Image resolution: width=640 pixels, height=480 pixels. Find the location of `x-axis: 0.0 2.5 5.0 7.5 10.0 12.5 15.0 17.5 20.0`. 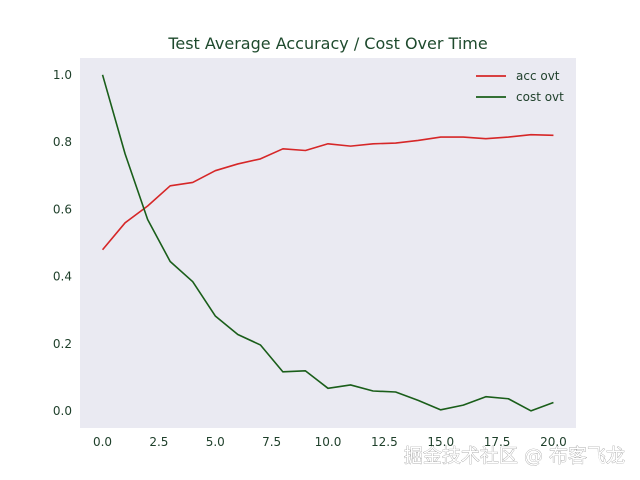

x-axis: 0.0 2.5 5.0 7.5 10.0 12.5 15.0 17.5 20.0 is located at coordinates (330, 442).